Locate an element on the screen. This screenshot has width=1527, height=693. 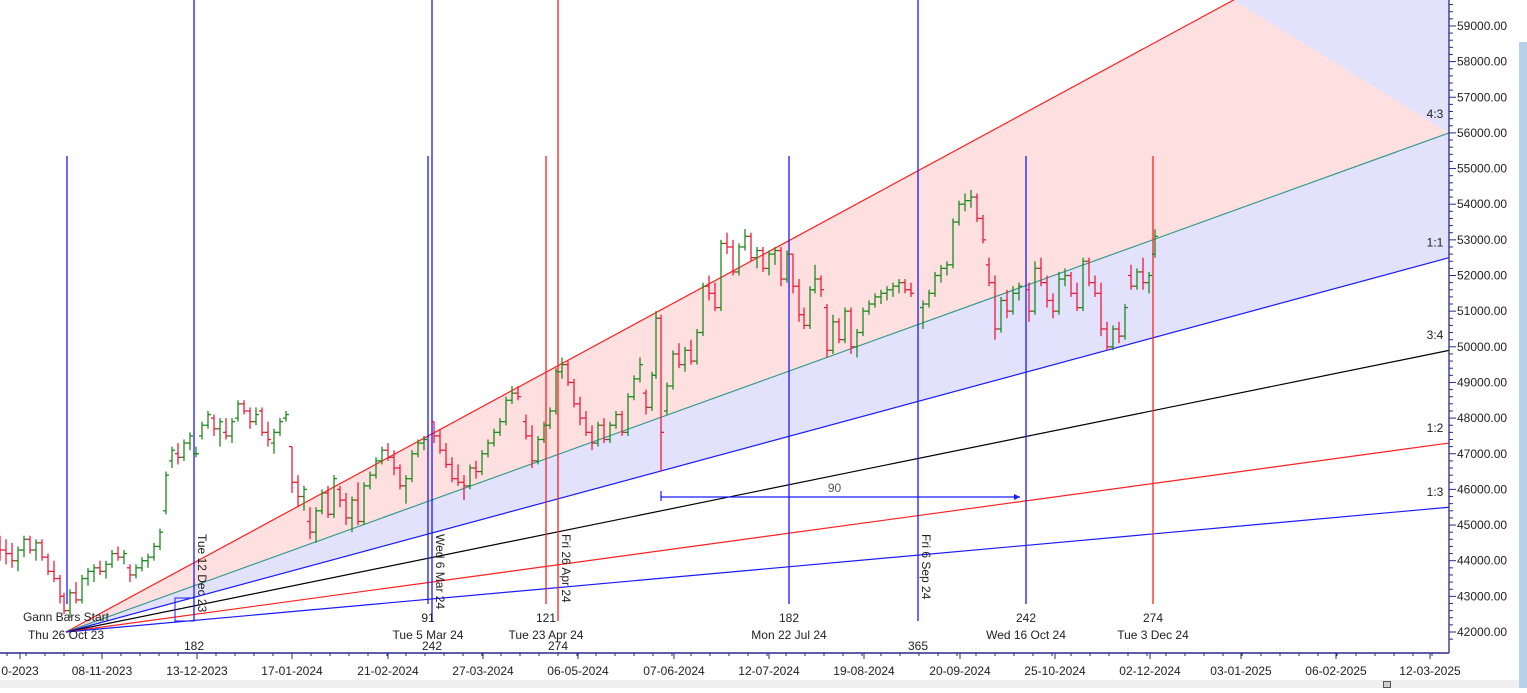
y-tick-label: 50000.00 is located at coordinates (1482, 347).